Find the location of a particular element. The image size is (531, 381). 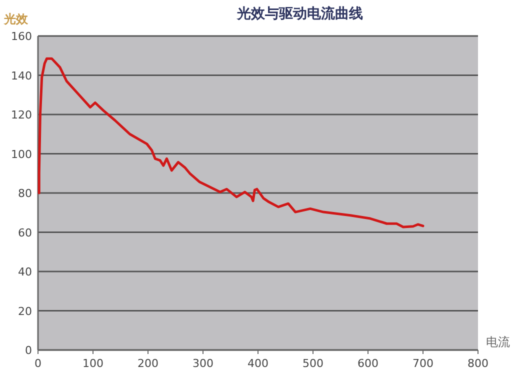

y-tick-label: 140 is located at coordinates (21, 75).